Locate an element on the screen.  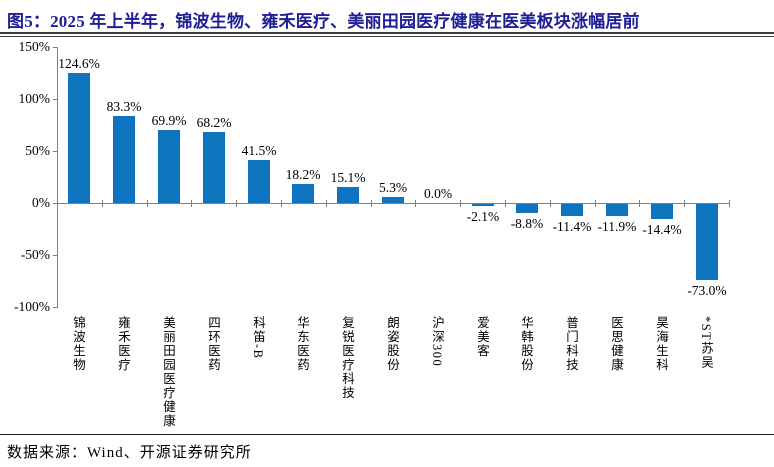
x-axis-category-label: 爱美客 is located at coordinates (482, 337).